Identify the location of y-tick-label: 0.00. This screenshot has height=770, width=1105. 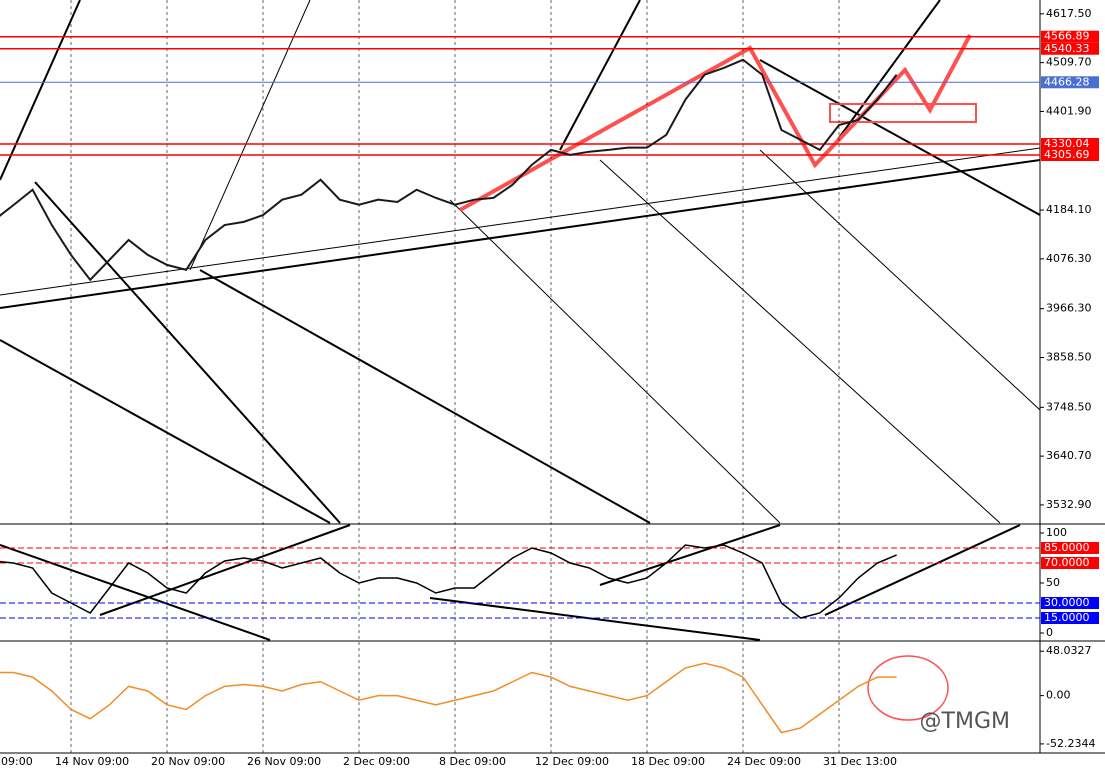
(1058, 695).